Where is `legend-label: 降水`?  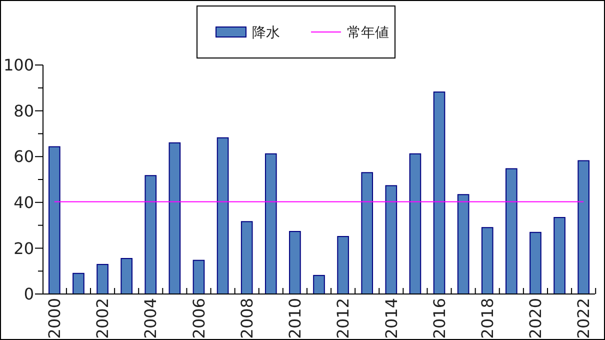
legend-label: 降水 is located at coordinates (266, 32).